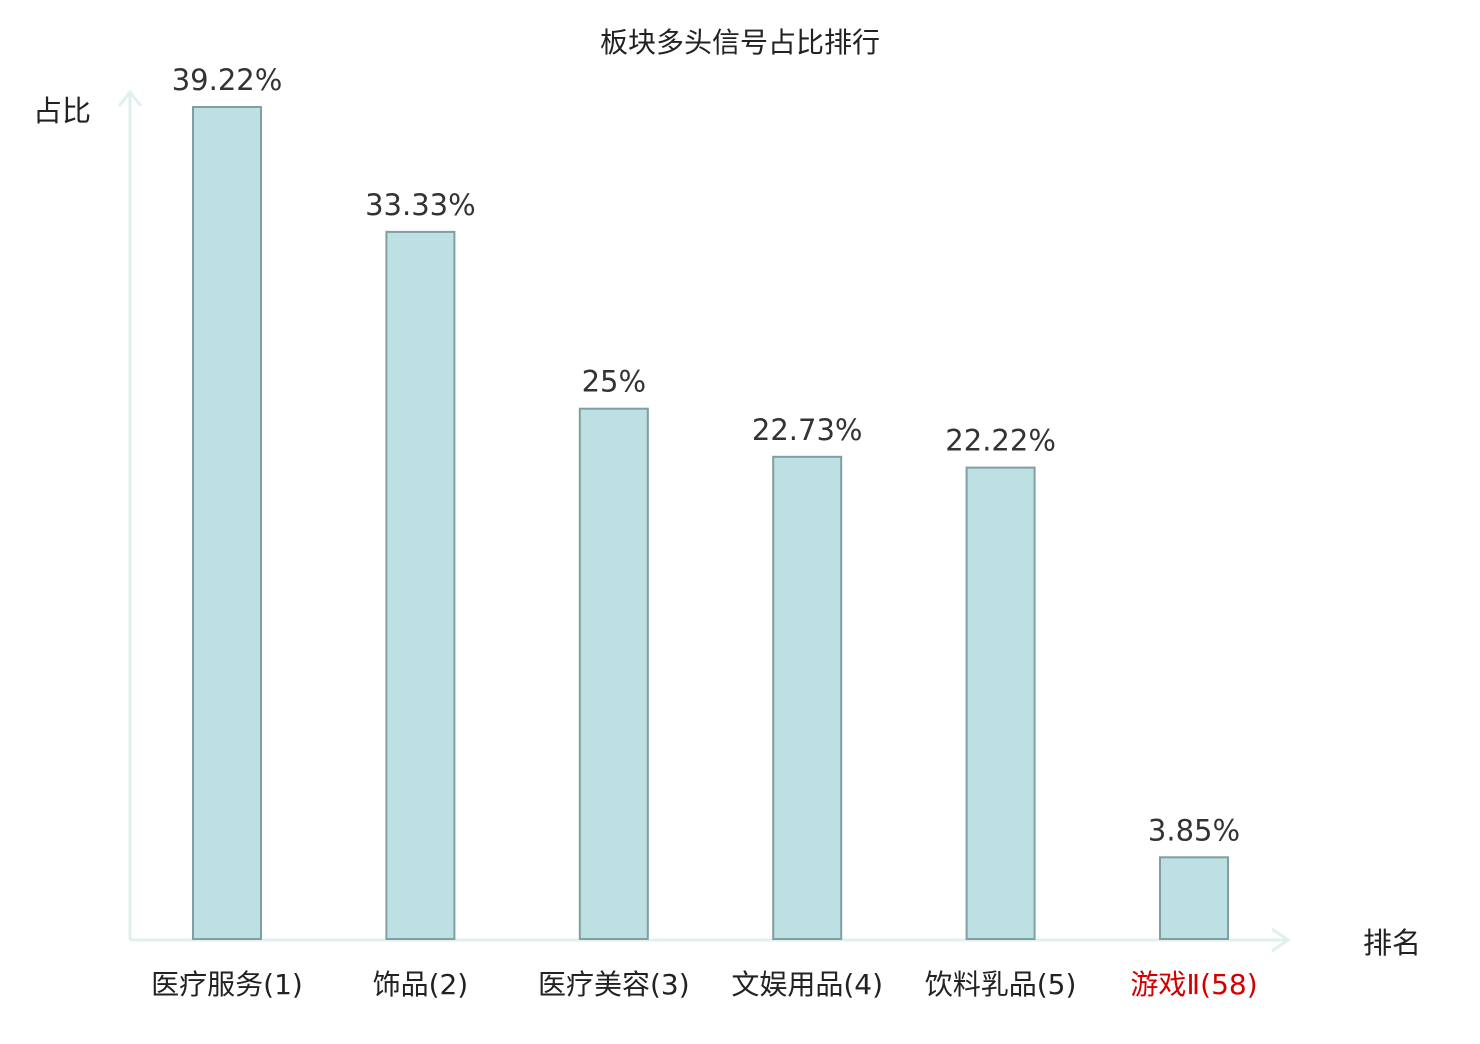 This screenshot has width=1480, height=1044. What do you see at coordinates (62, 111) in the screenshot?
I see `y-axis-label: 占比` at bounding box center [62, 111].